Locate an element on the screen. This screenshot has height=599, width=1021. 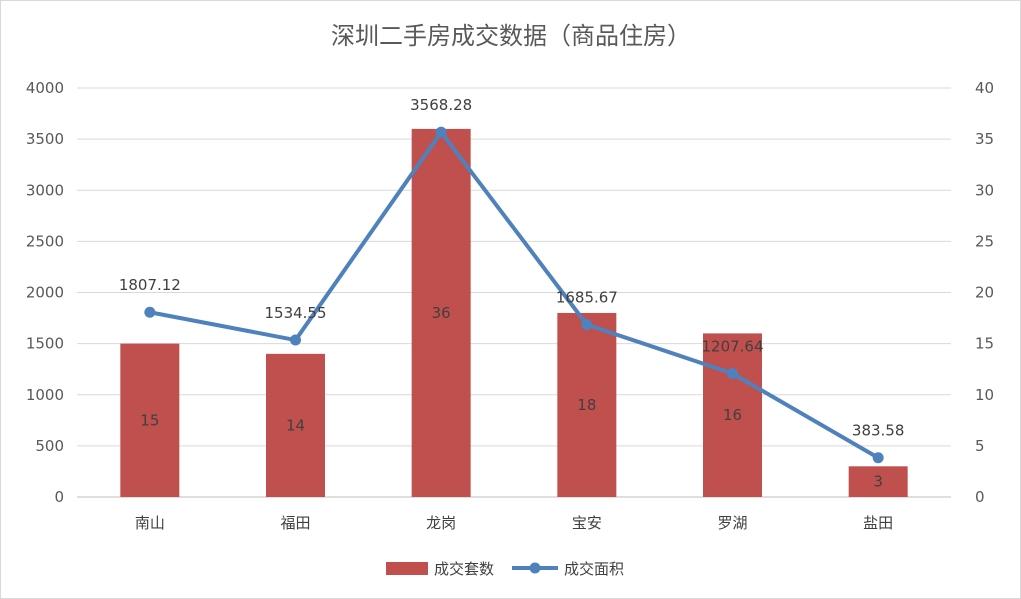
right-tick-label: 5 is located at coordinates (980, 446).